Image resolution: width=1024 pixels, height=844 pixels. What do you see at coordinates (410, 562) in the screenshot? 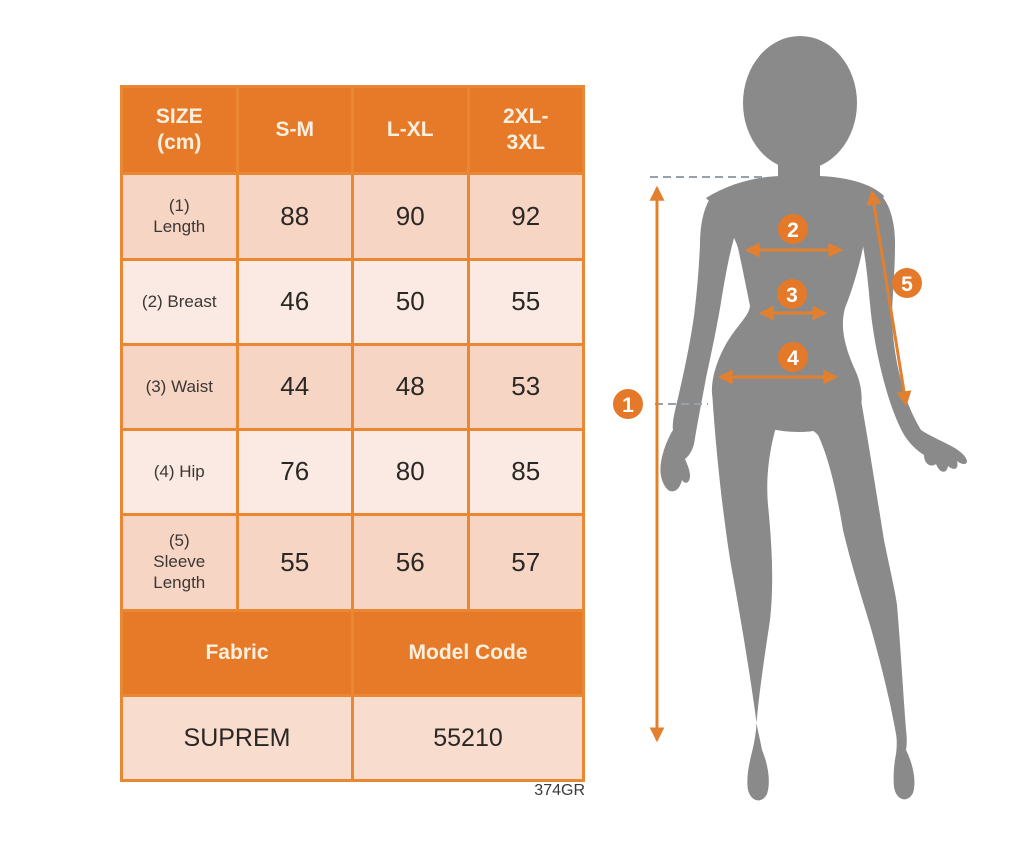
I see `value-sleeve-l-xl: 56` at bounding box center [410, 562].